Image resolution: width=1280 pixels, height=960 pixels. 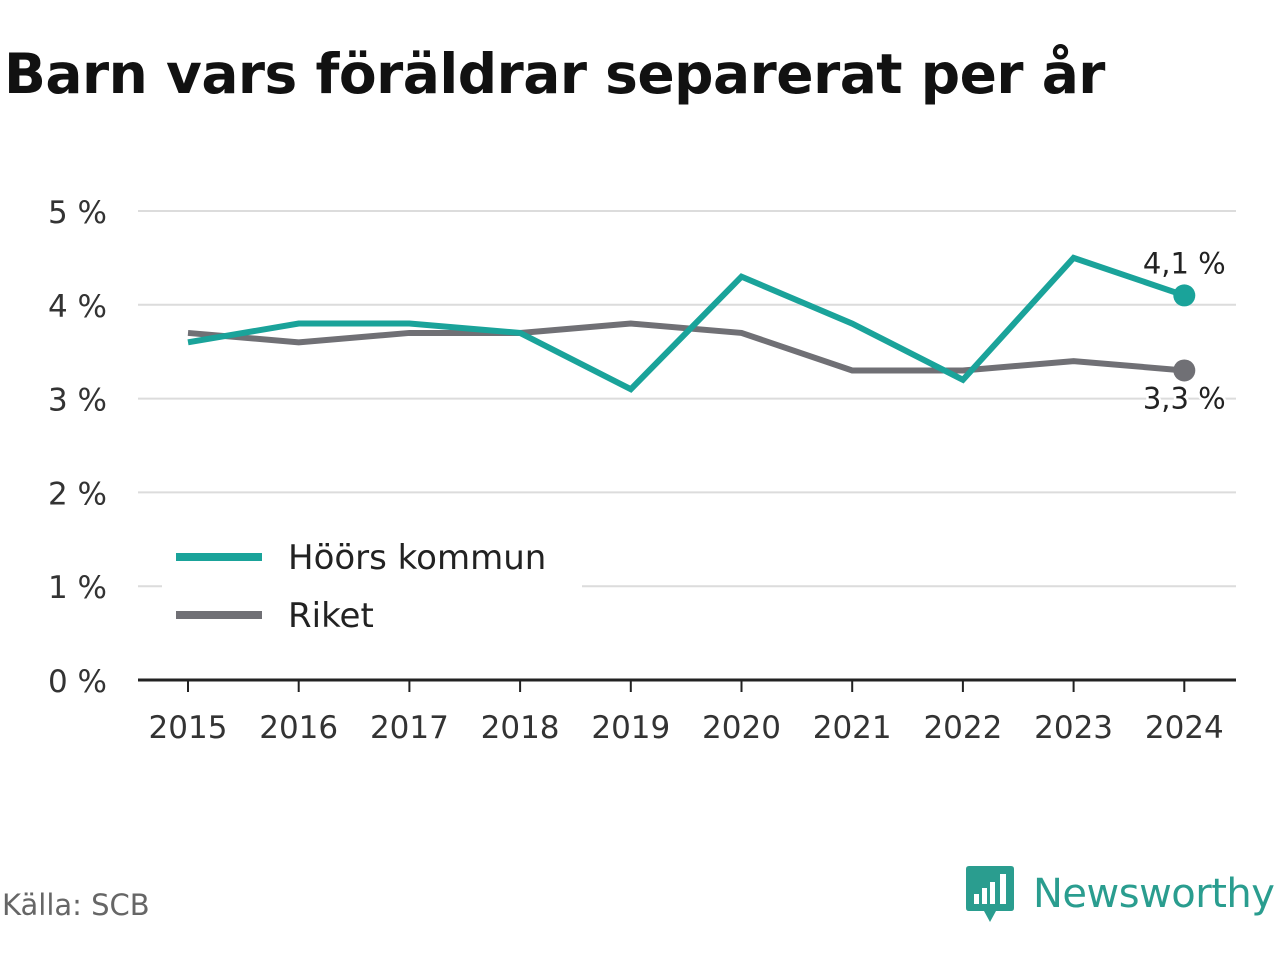 What do you see at coordinates (687, 685) in the screenshot?
I see `x-axis` at bounding box center [687, 685].